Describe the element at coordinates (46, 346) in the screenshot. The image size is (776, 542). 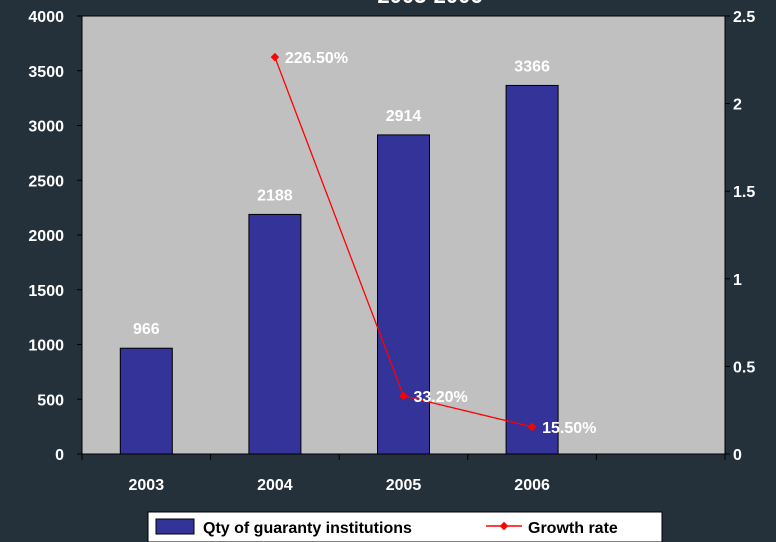
I see `left-tick-label: 1000` at that location.